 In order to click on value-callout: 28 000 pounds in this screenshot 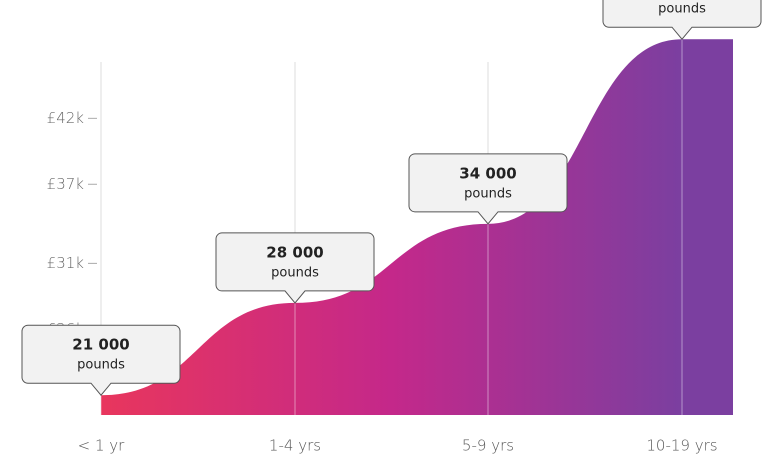, I will do `click(295, 268)`.